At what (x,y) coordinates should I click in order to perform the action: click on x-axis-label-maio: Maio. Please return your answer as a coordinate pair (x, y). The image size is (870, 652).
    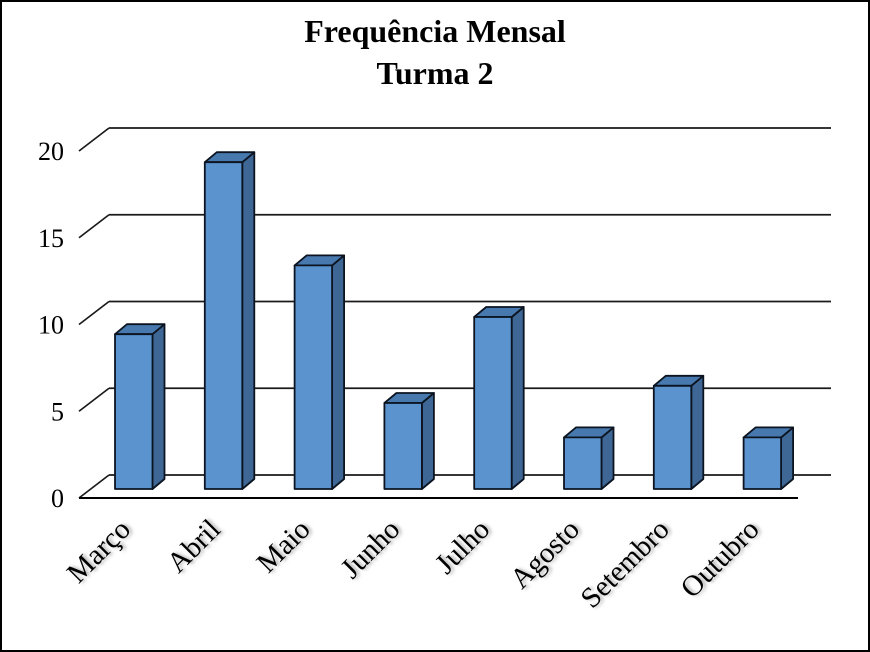
    Looking at the image, I should click on (284, 546).